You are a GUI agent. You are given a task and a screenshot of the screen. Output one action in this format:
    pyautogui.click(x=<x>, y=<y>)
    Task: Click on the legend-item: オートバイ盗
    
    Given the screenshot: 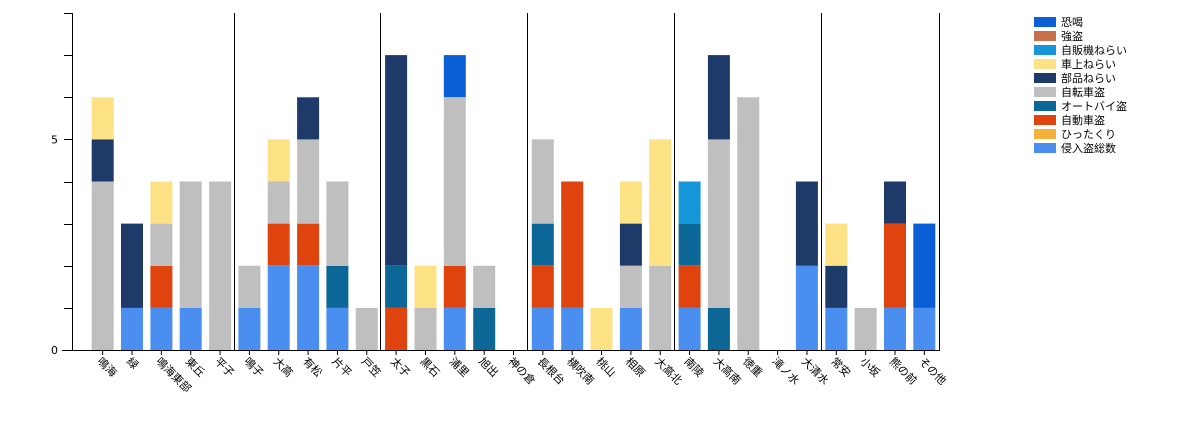 What is the action you would take?
    pyautogui.click(x=1080, y=106)
    